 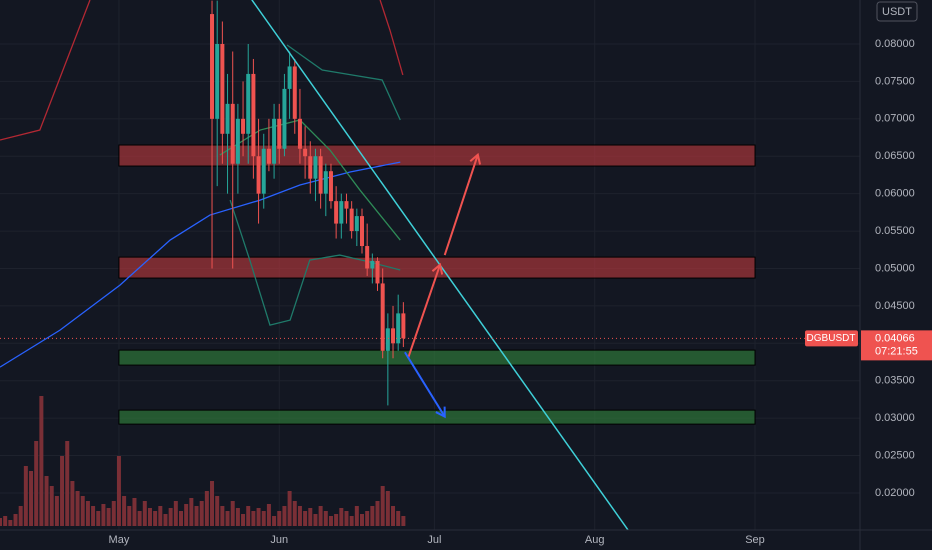 I want to click on currency-box, so click(x=897, y=11).